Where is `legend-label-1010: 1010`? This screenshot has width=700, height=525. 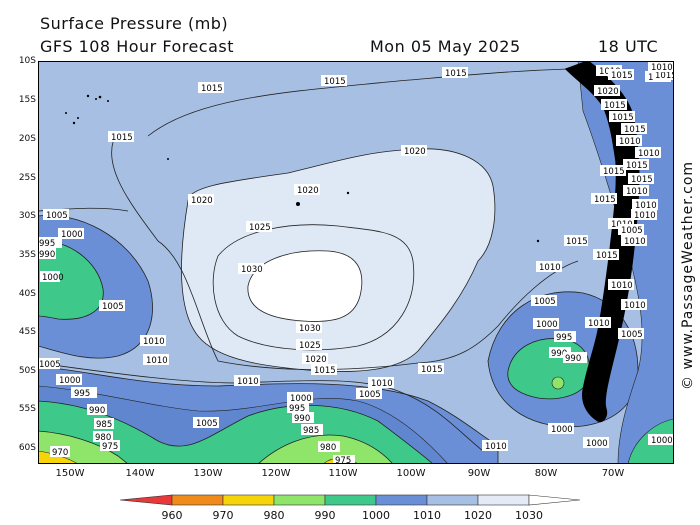 legend-label-1010: 1010 is located at coordinates (427, 515).